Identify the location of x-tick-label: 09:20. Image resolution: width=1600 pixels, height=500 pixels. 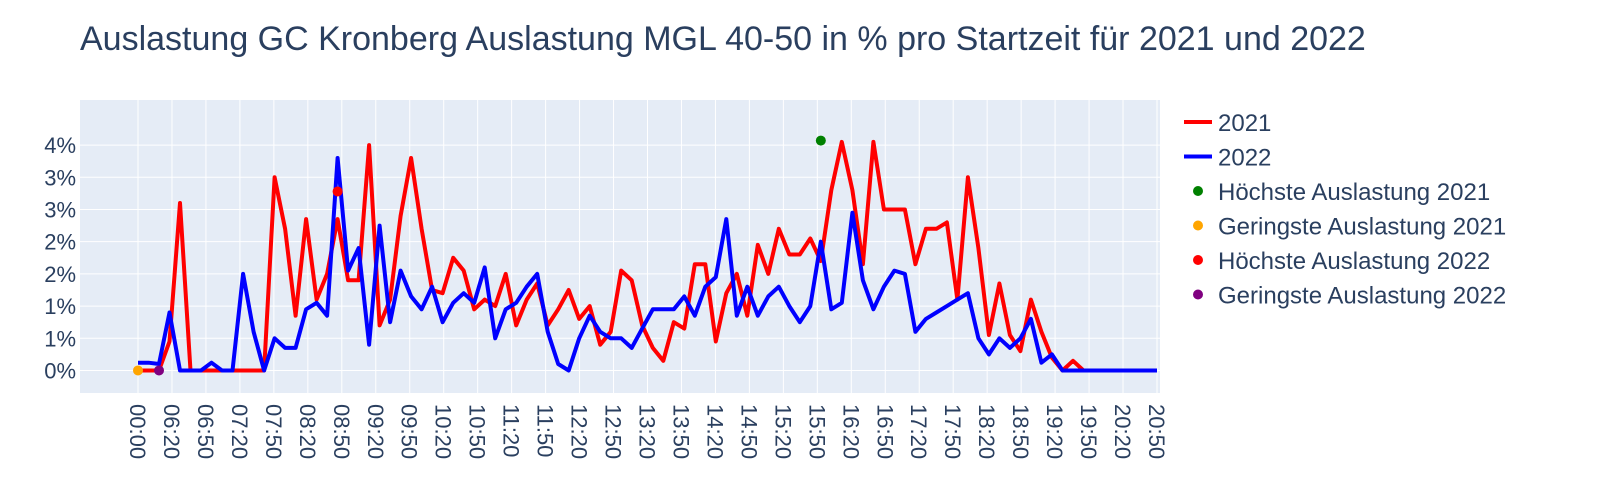
(375, 431).